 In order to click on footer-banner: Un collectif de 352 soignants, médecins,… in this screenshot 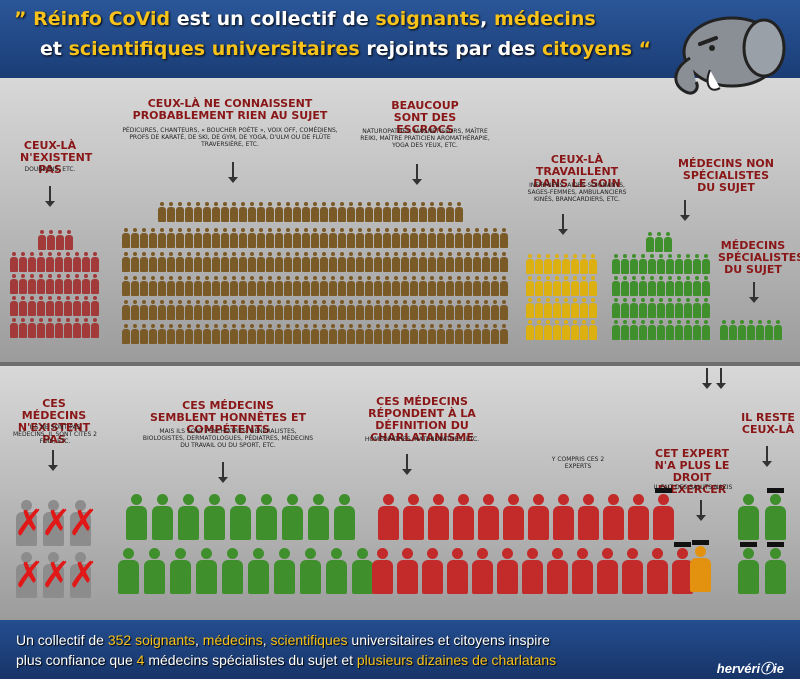, I will do `click(400, 649)`.